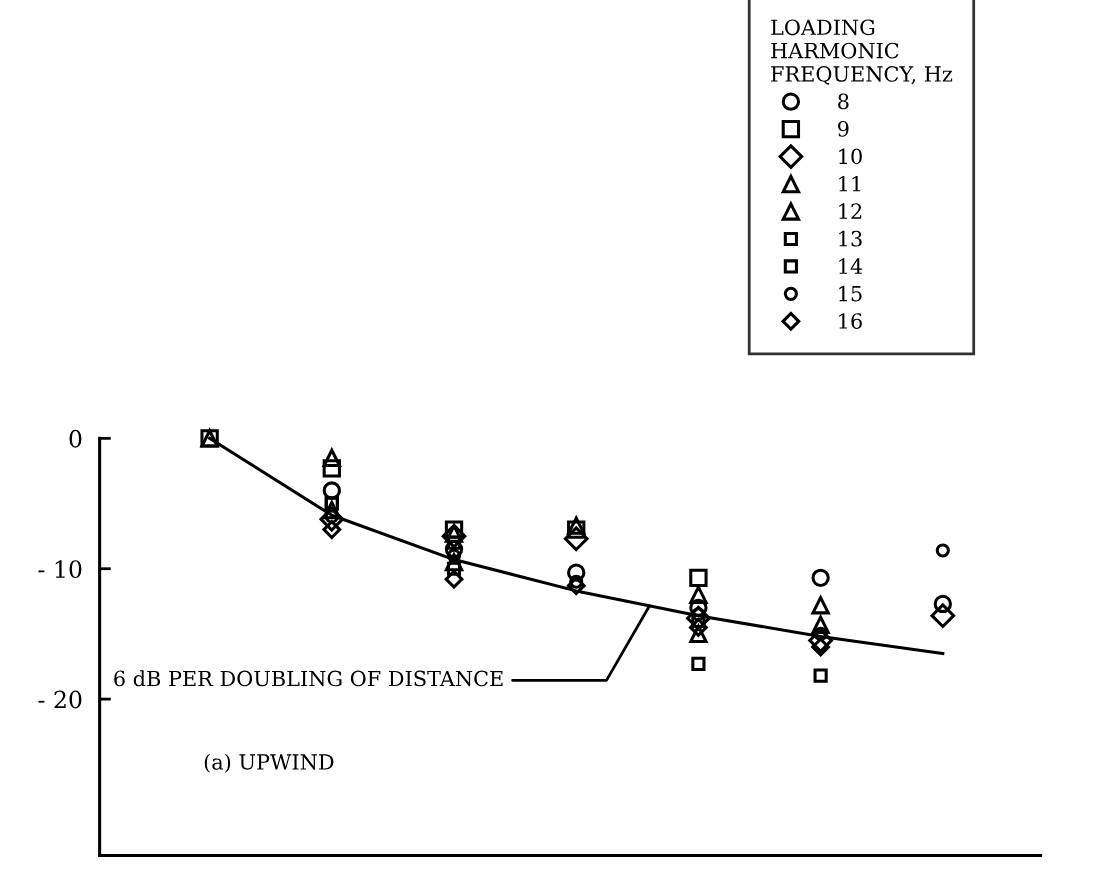 This screenshot has width=1107, height=882. I want to click on legend-label: 14, so click(851, 266).